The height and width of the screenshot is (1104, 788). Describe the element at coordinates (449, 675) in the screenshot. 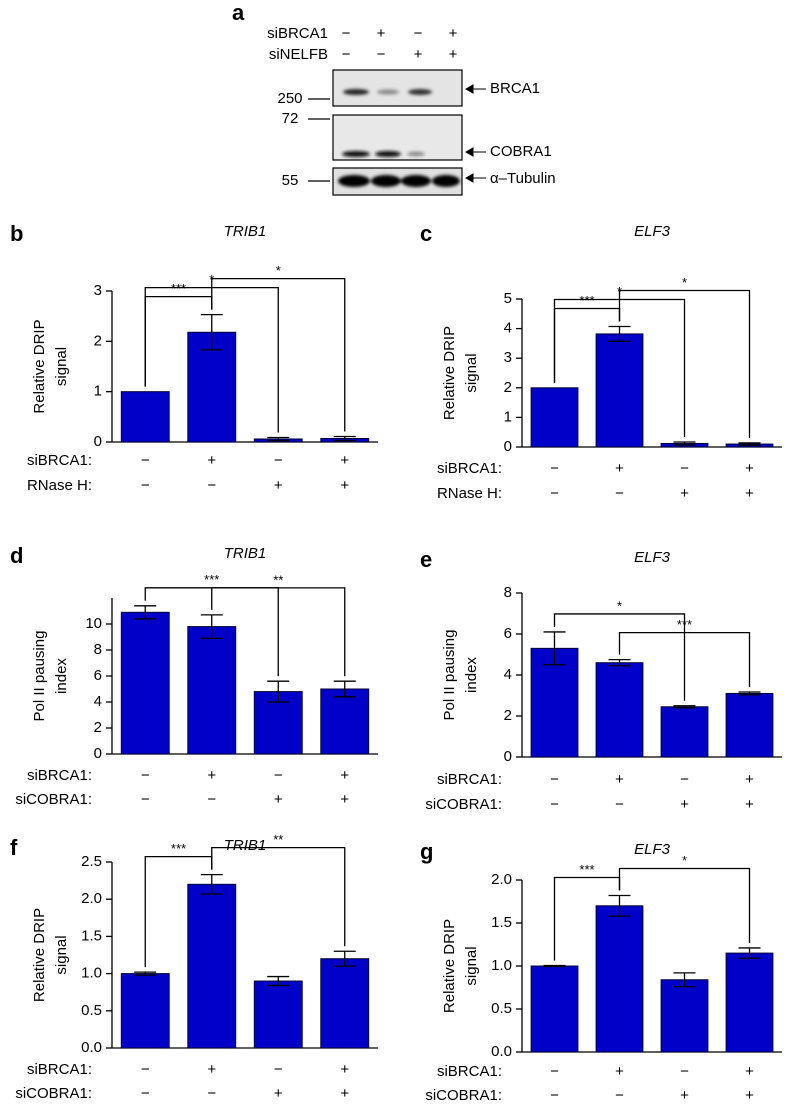

I see `y-axis-label: Pol II pausing` at that location.